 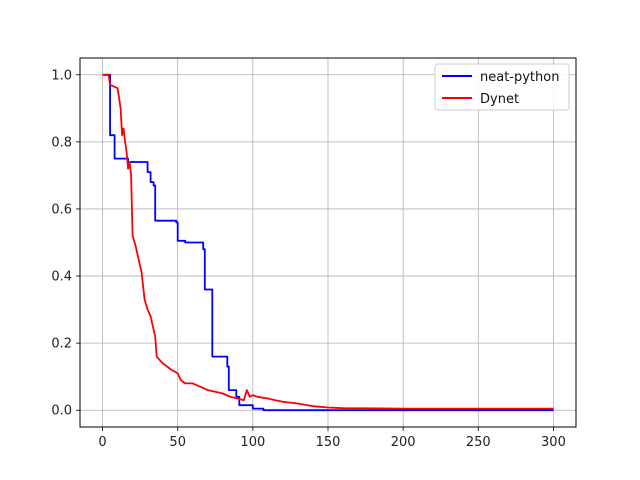 I want to click on x-tick-label: 0, so click(x=102, y=442).